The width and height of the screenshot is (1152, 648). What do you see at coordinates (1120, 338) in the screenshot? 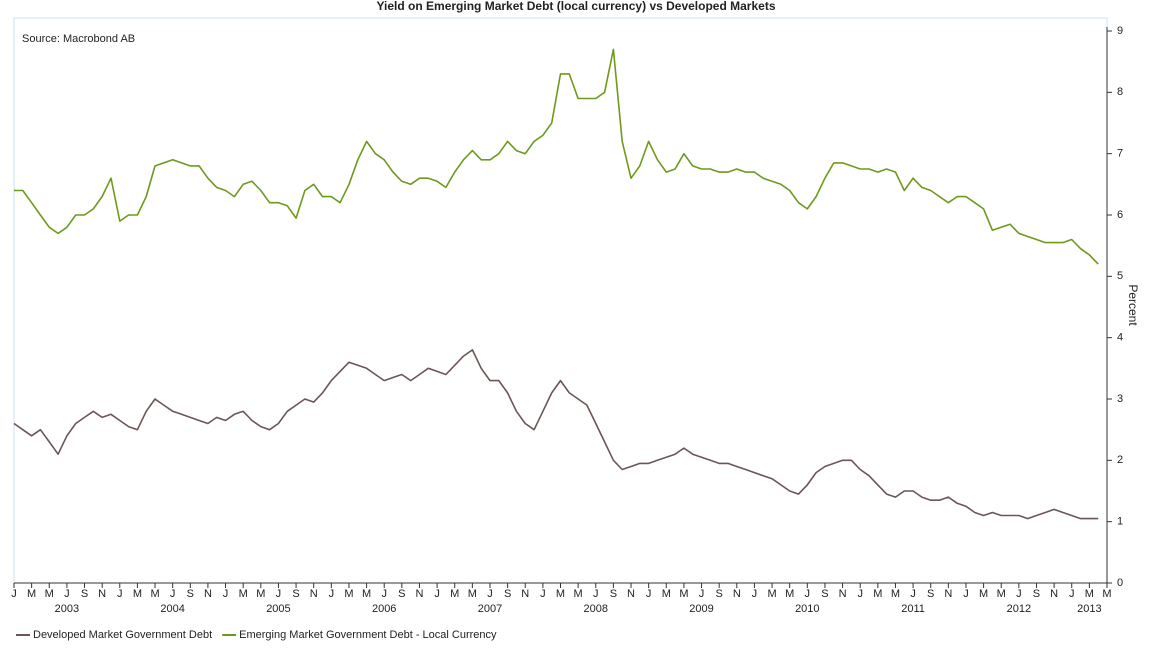
I see `y-tick-label: 4` at bounding box center [1120, 338].